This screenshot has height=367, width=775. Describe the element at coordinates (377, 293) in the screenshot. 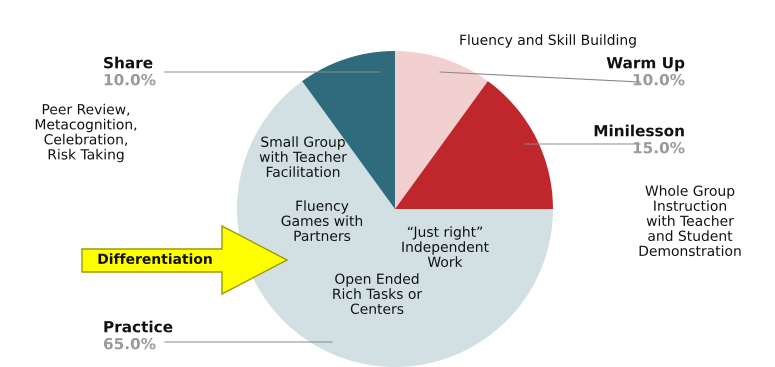

I see `text: Open Ended Rich Tasks or Centers` at that location.